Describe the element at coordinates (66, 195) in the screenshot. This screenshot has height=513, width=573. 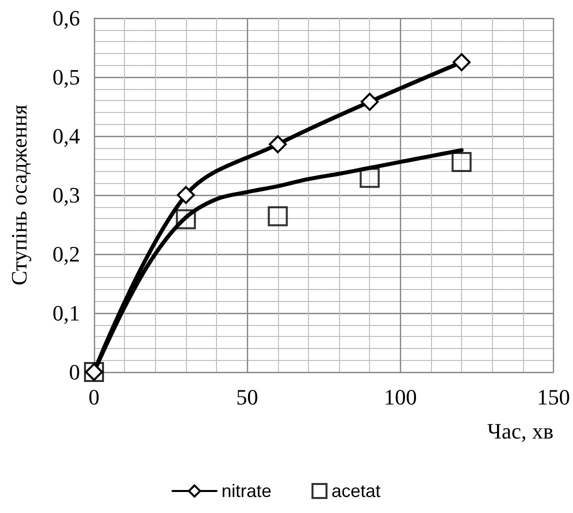
I see `y-tick-label: 0,3` at that location.